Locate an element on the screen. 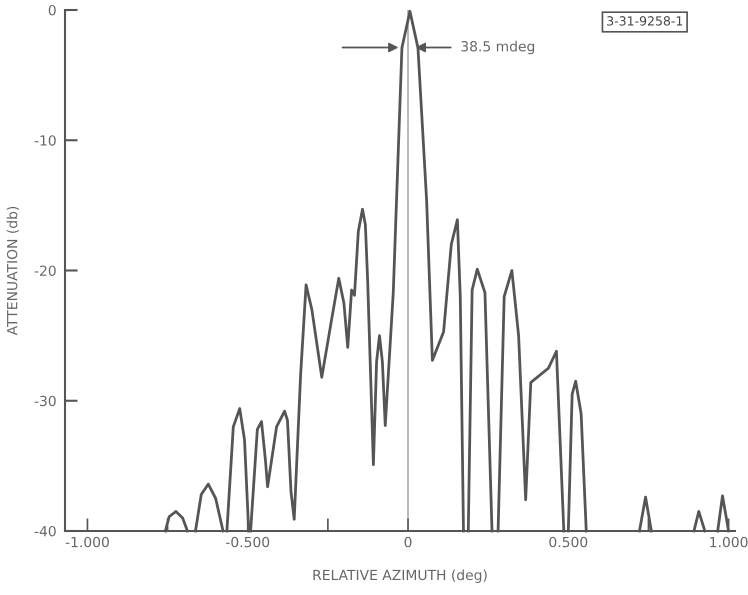 The height and width of the screenshot is (595, 748). x-tick-label: -0.500 is located at coordinates (248, 542).